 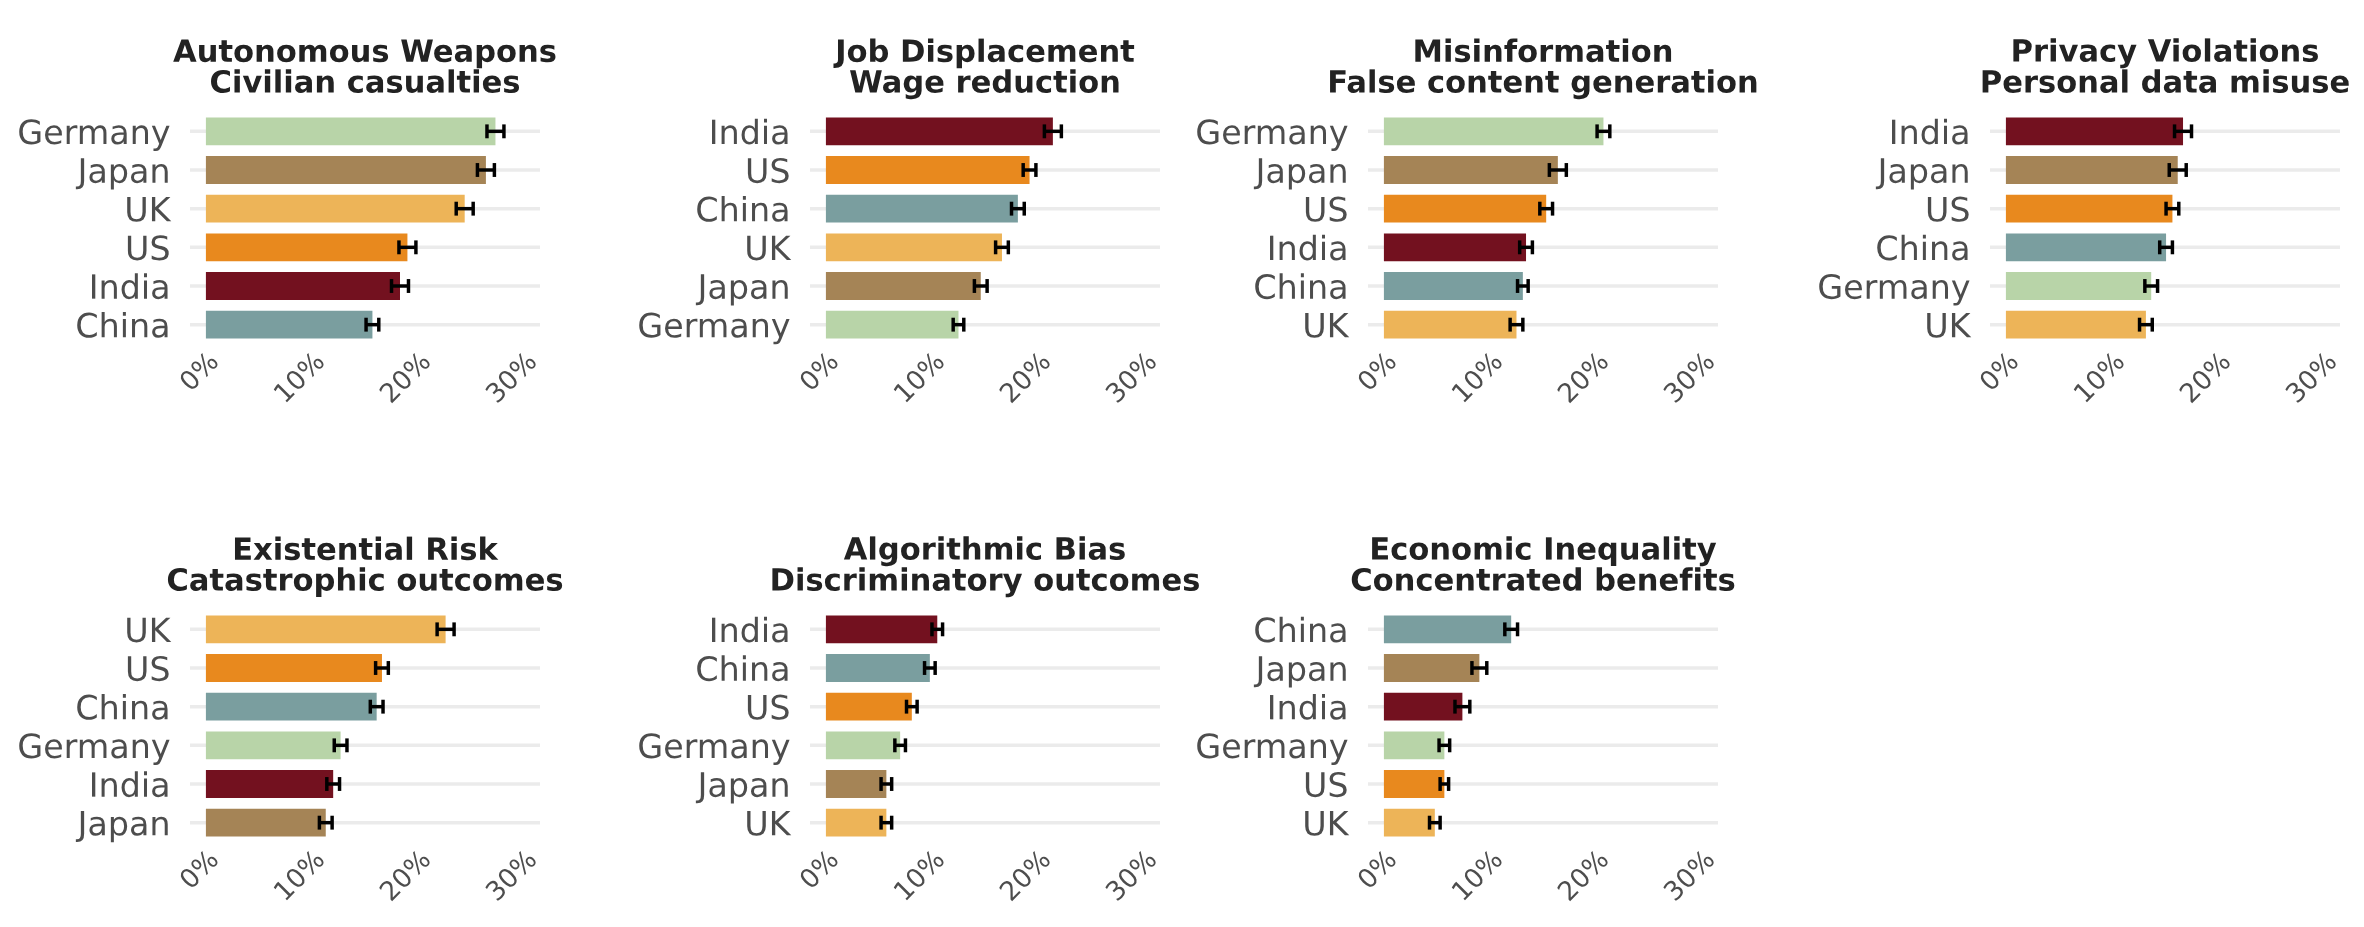 What do you see at coordinates (2165, 65) in the screenshot?
I see `chart-title: Privacy Violations Personal data misuse` at bounding box center [2165, 65].